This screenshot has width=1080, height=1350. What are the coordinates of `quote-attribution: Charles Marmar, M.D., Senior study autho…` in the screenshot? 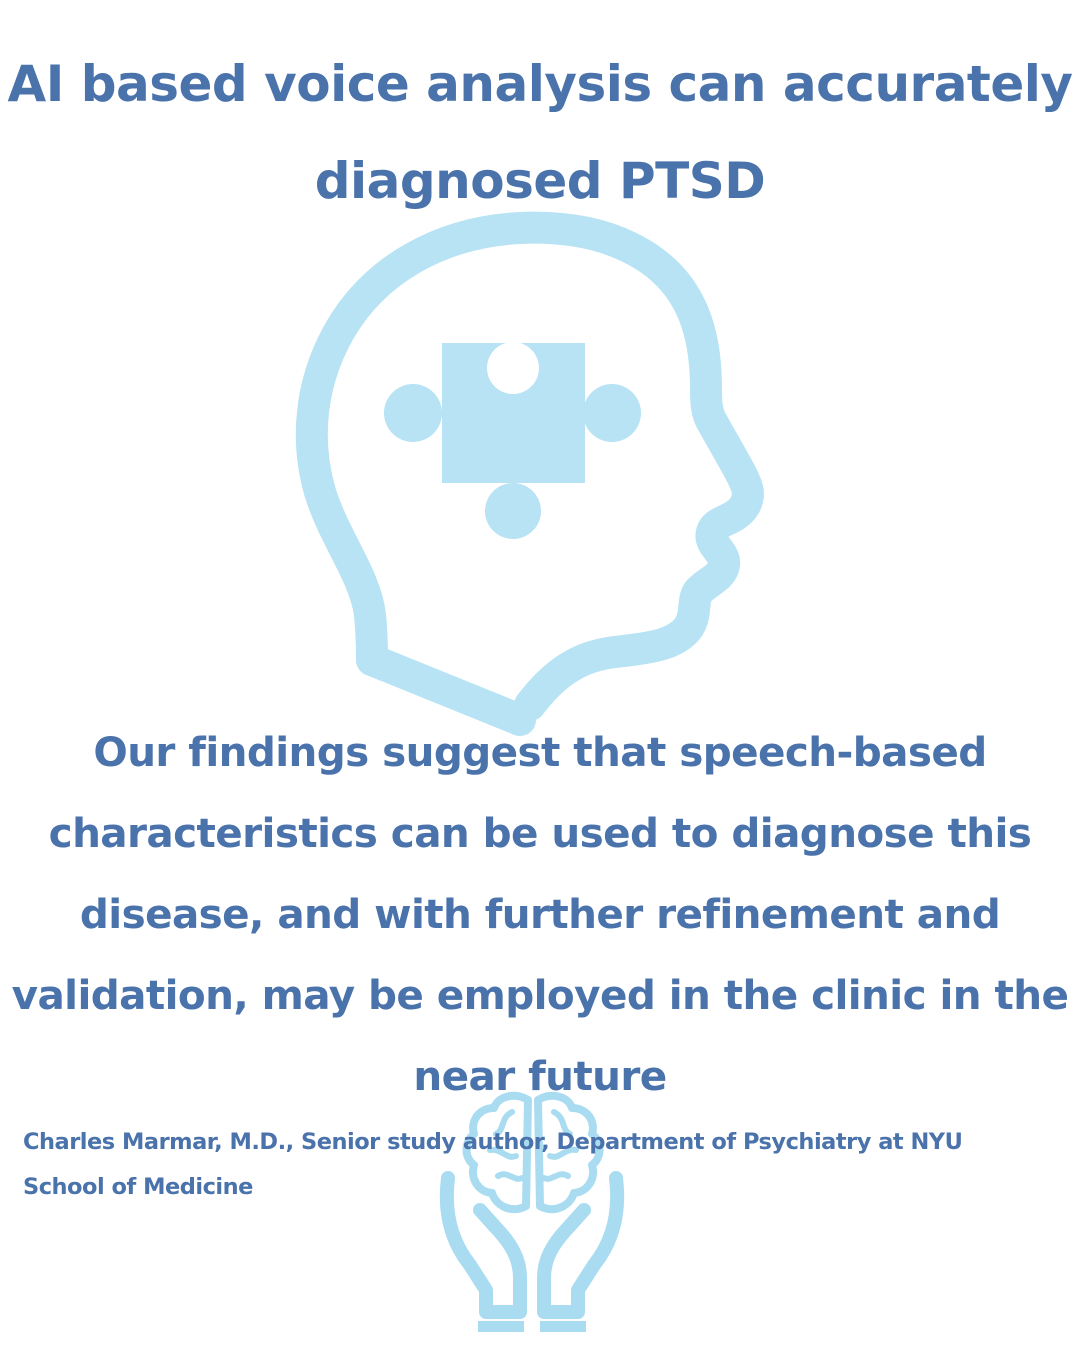 It's located at (493, 1164).